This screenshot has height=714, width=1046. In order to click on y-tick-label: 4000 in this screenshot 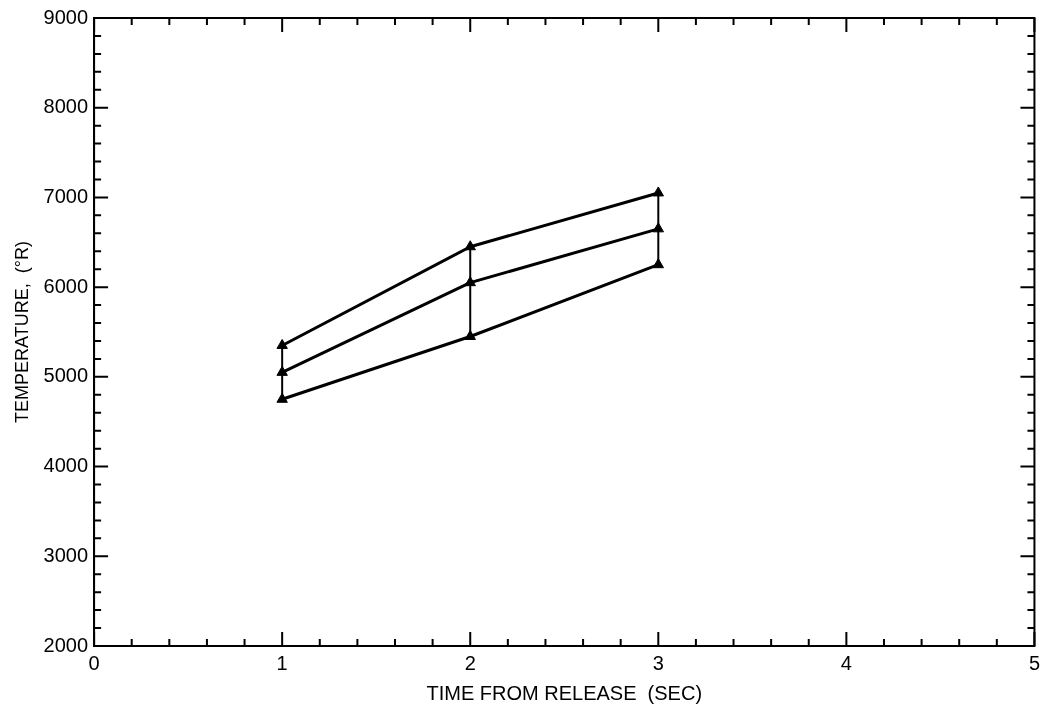, I will do `click(66, 465)`.